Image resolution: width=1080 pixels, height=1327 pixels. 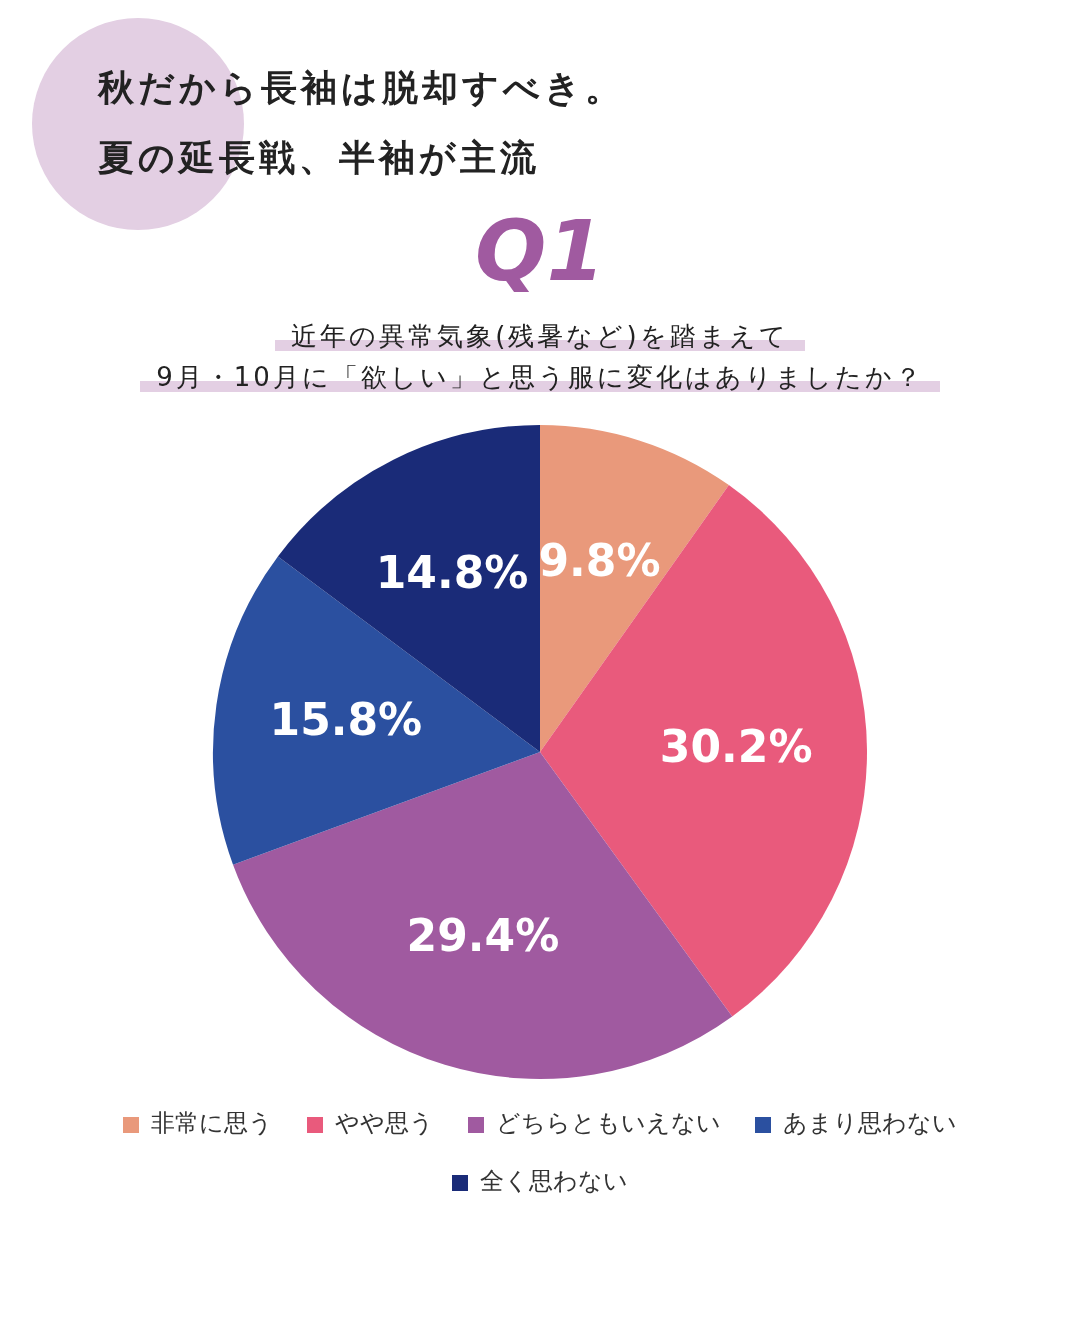 What do you see at coordinates (384, 1123) in the screenshot?
I see `legend-label: やや思う` at bounding box center [384, 1123].